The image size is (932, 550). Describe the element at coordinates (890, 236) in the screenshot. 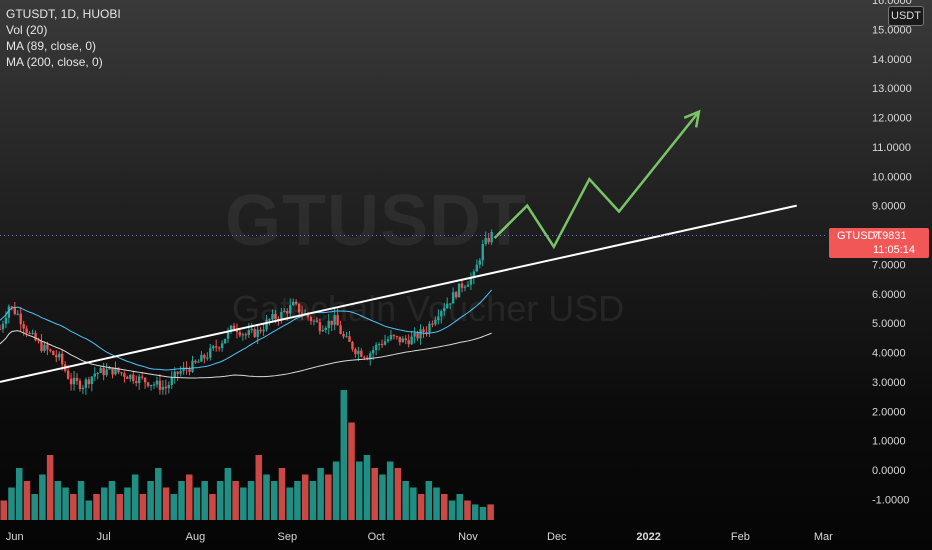

I see `price-tag-value: 7.9831` at that location.